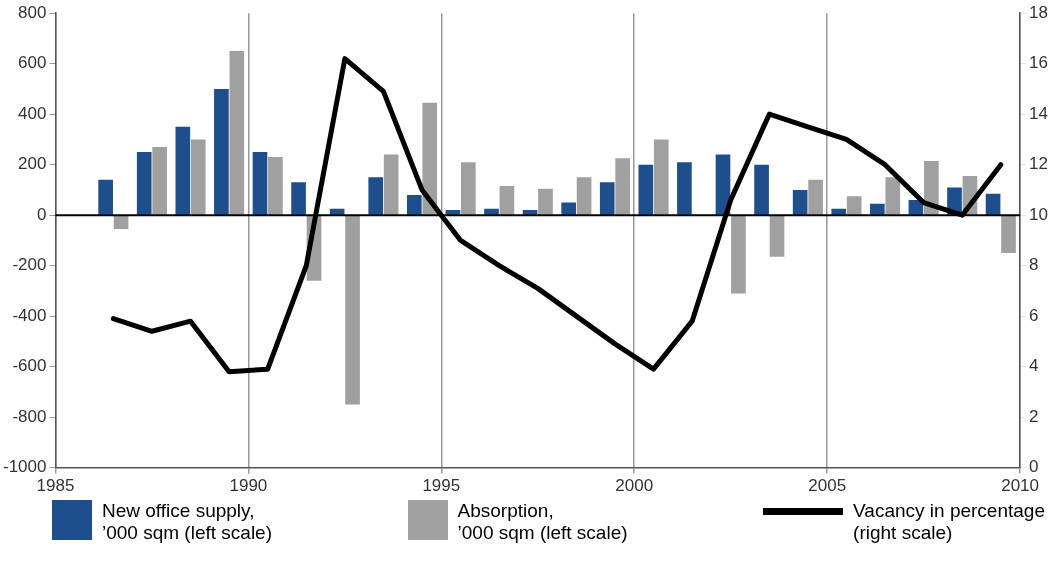 Image resolution: width=1055 pixels, height=583 pixels. Describe the element at coordinates (1034, 416) in the screenshot. I see `y2-tick-label: 2` at that location.